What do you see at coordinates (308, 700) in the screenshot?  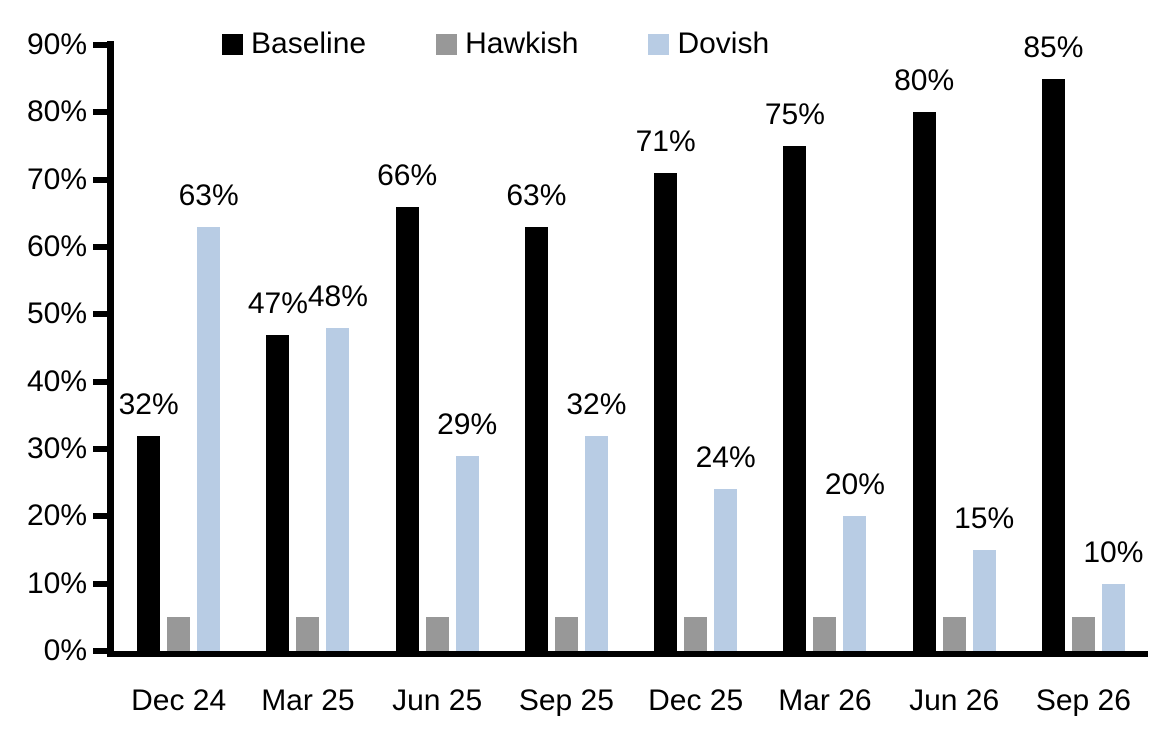 I see `x-axis-category-label: Mar 25` at bounding box center [308, 700].